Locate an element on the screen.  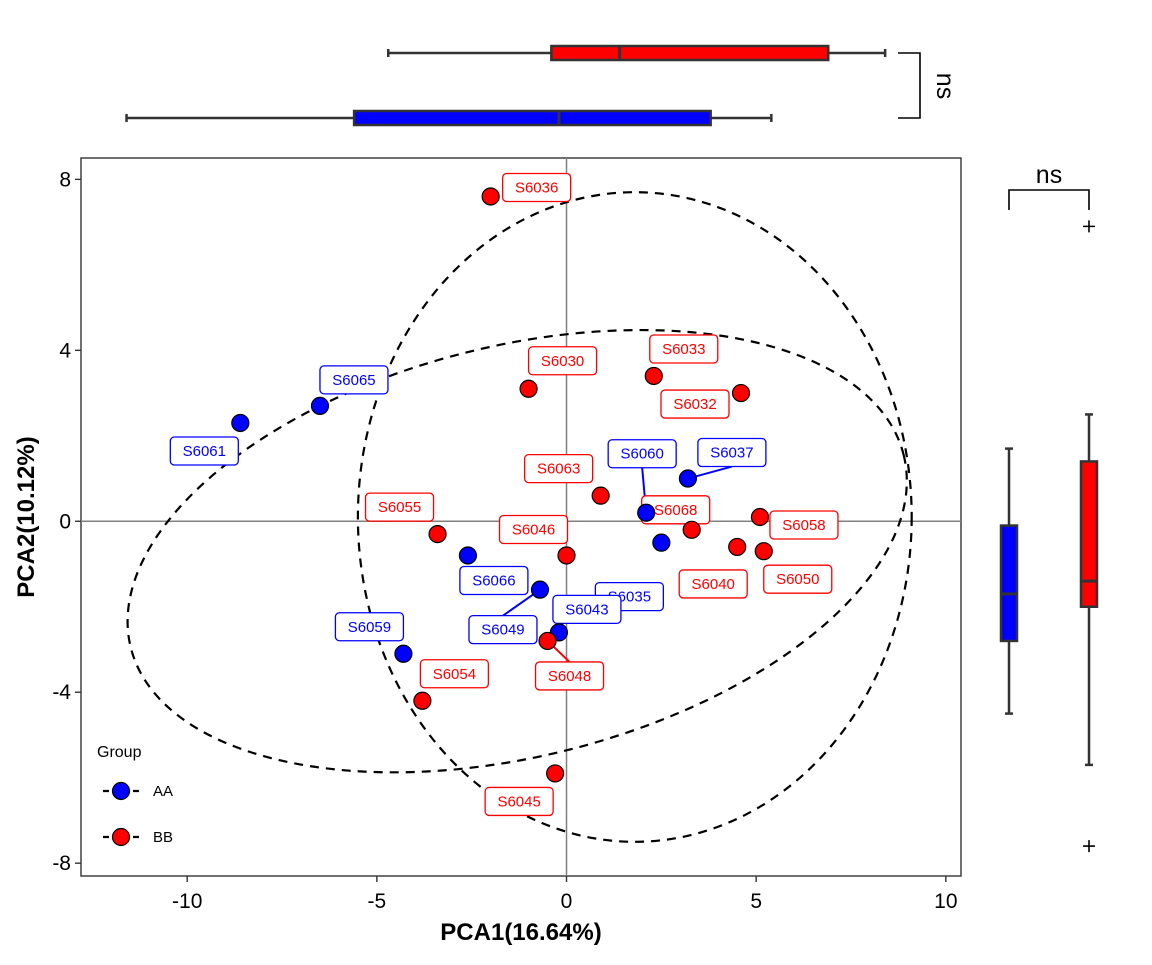
significance-label-right: ns is located at coordinates (1049, 175).